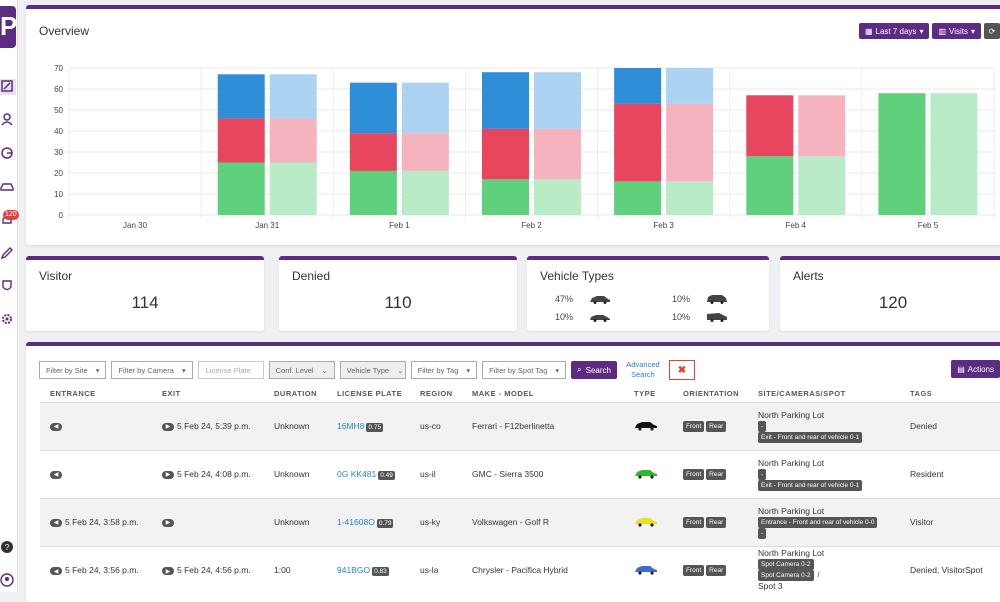 Image resolution: width=1000 pixels, height=602 pixels. I want to click on type-cell, so click(648, 474).